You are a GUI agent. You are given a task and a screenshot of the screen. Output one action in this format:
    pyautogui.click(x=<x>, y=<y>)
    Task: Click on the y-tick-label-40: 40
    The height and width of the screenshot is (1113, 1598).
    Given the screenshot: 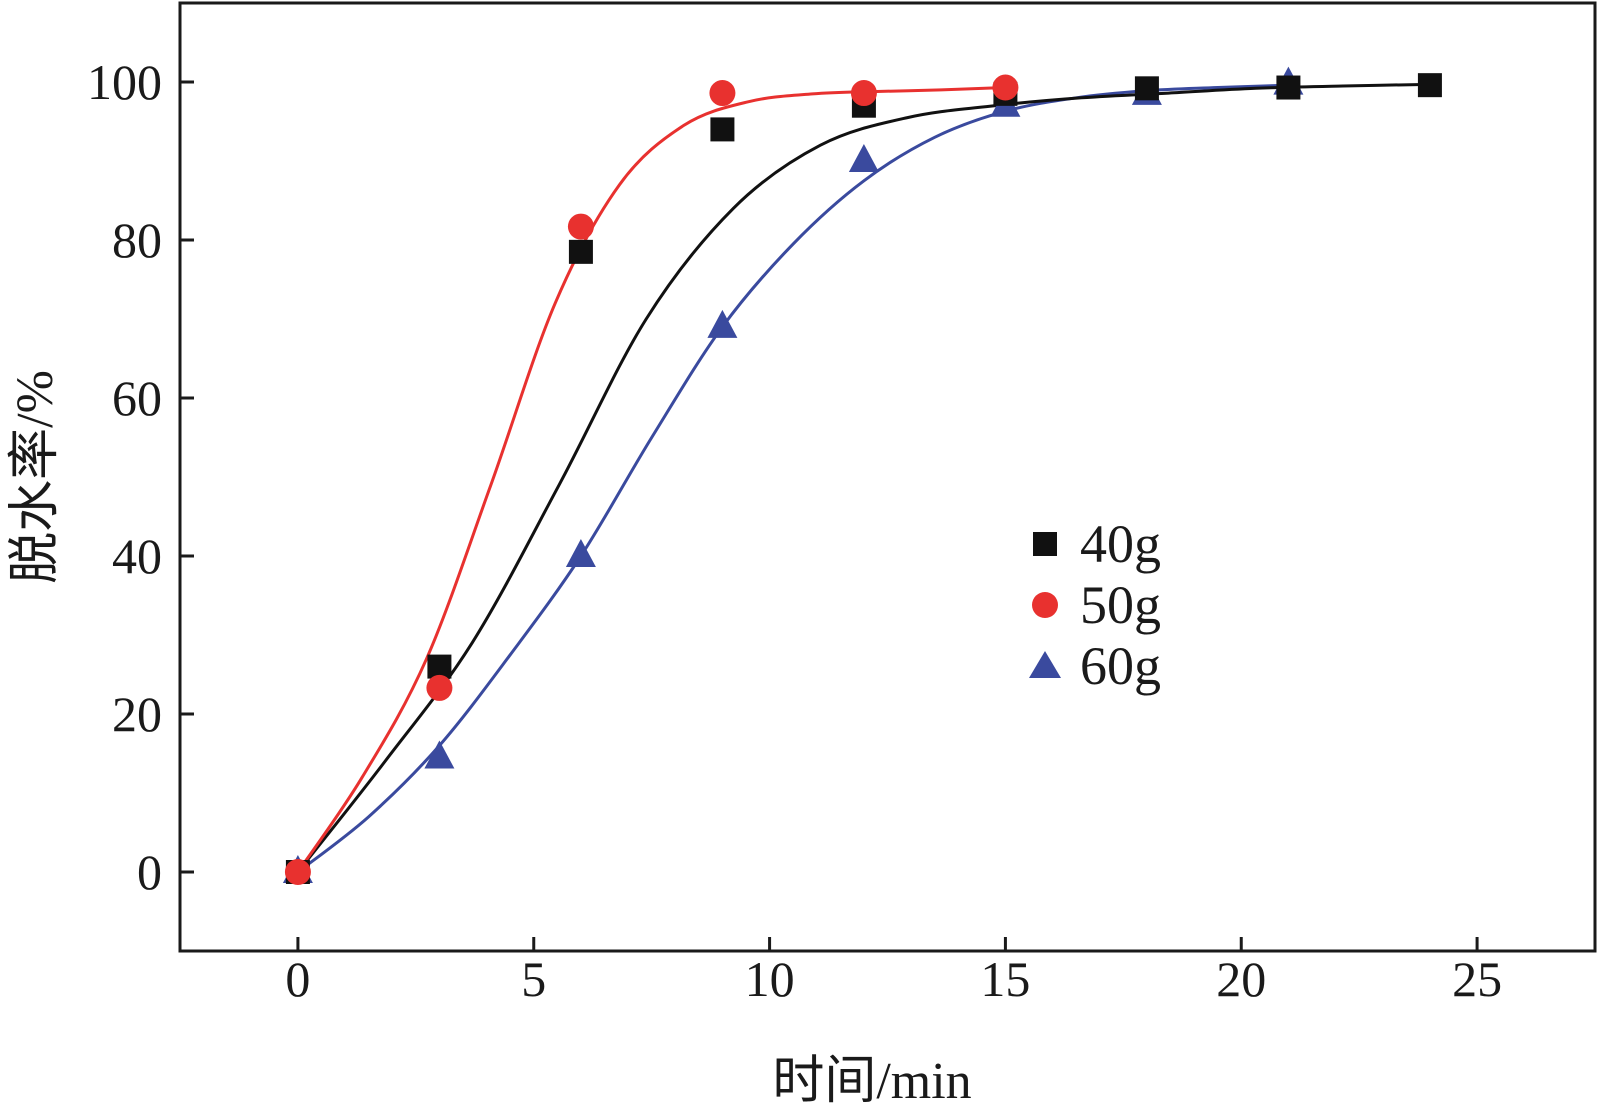 What is the action you would take?
    pyautogui.click(x=137, y=556)
    